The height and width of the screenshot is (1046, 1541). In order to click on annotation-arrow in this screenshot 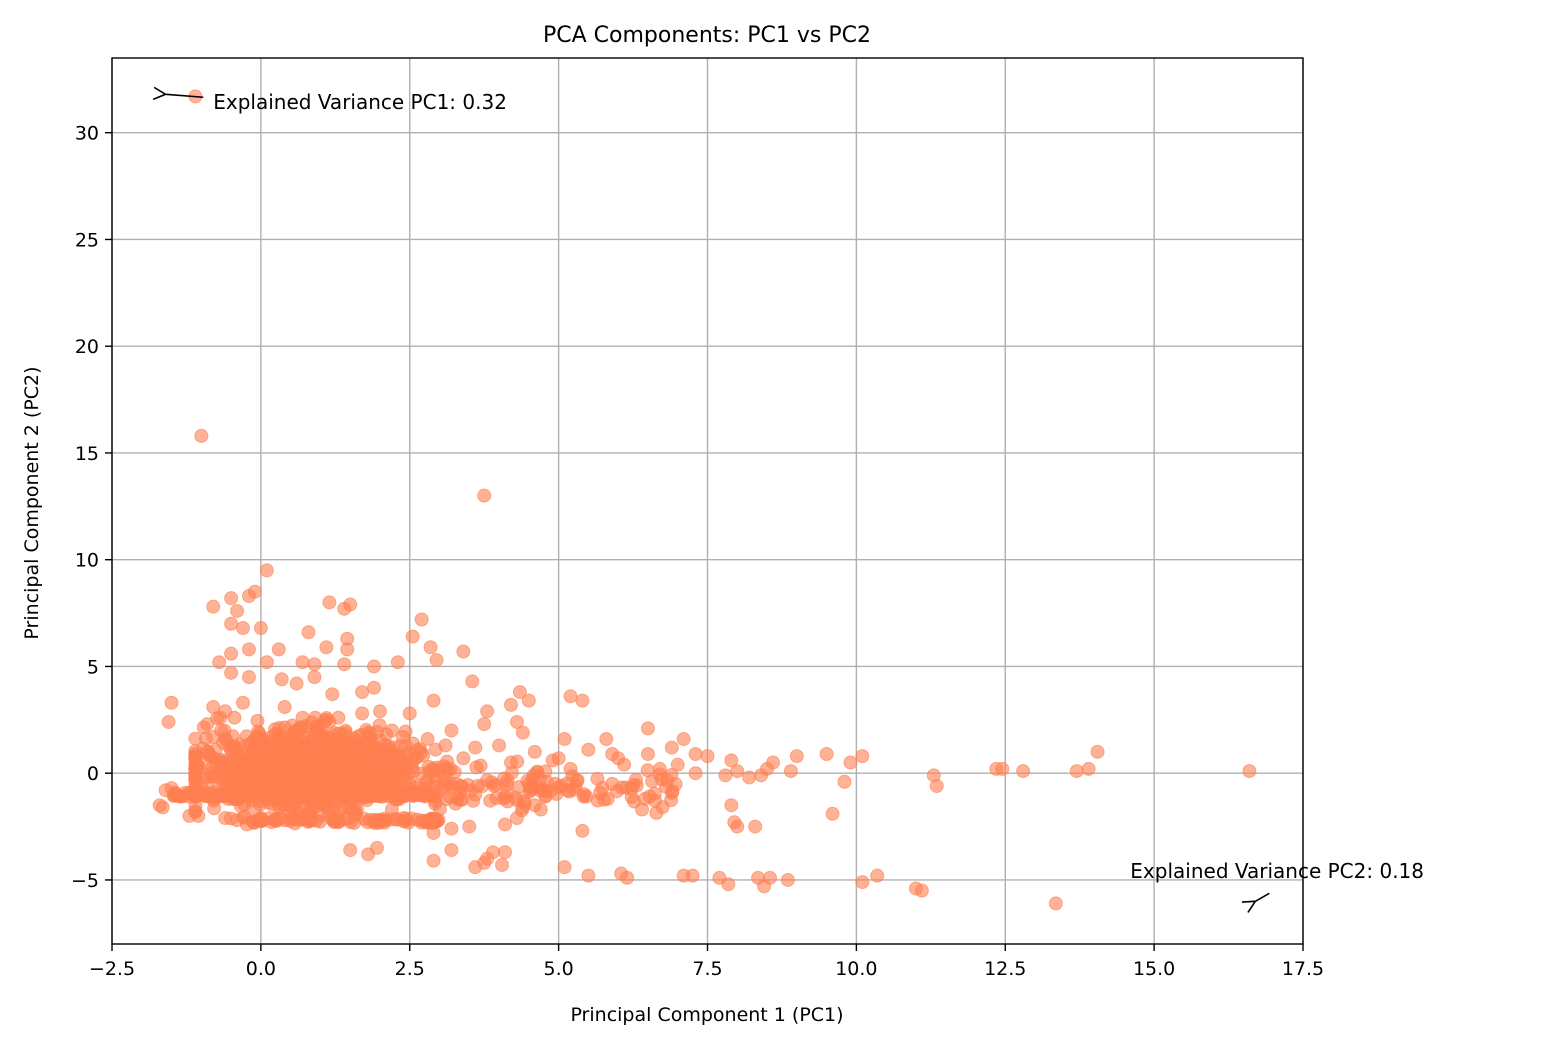, I will do `click(185, 95)`.